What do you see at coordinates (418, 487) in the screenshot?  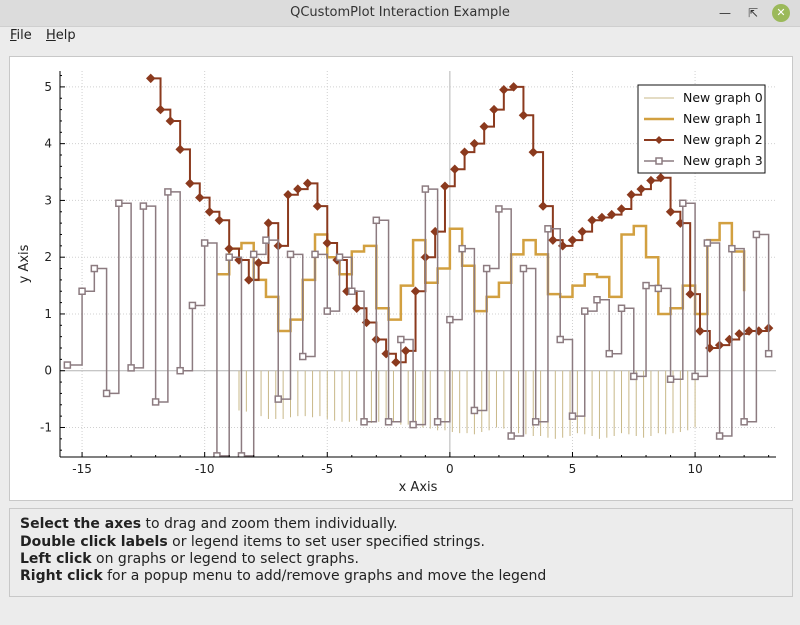 I see `x-axis-label: x Axis` at bounding box center [418, 487].